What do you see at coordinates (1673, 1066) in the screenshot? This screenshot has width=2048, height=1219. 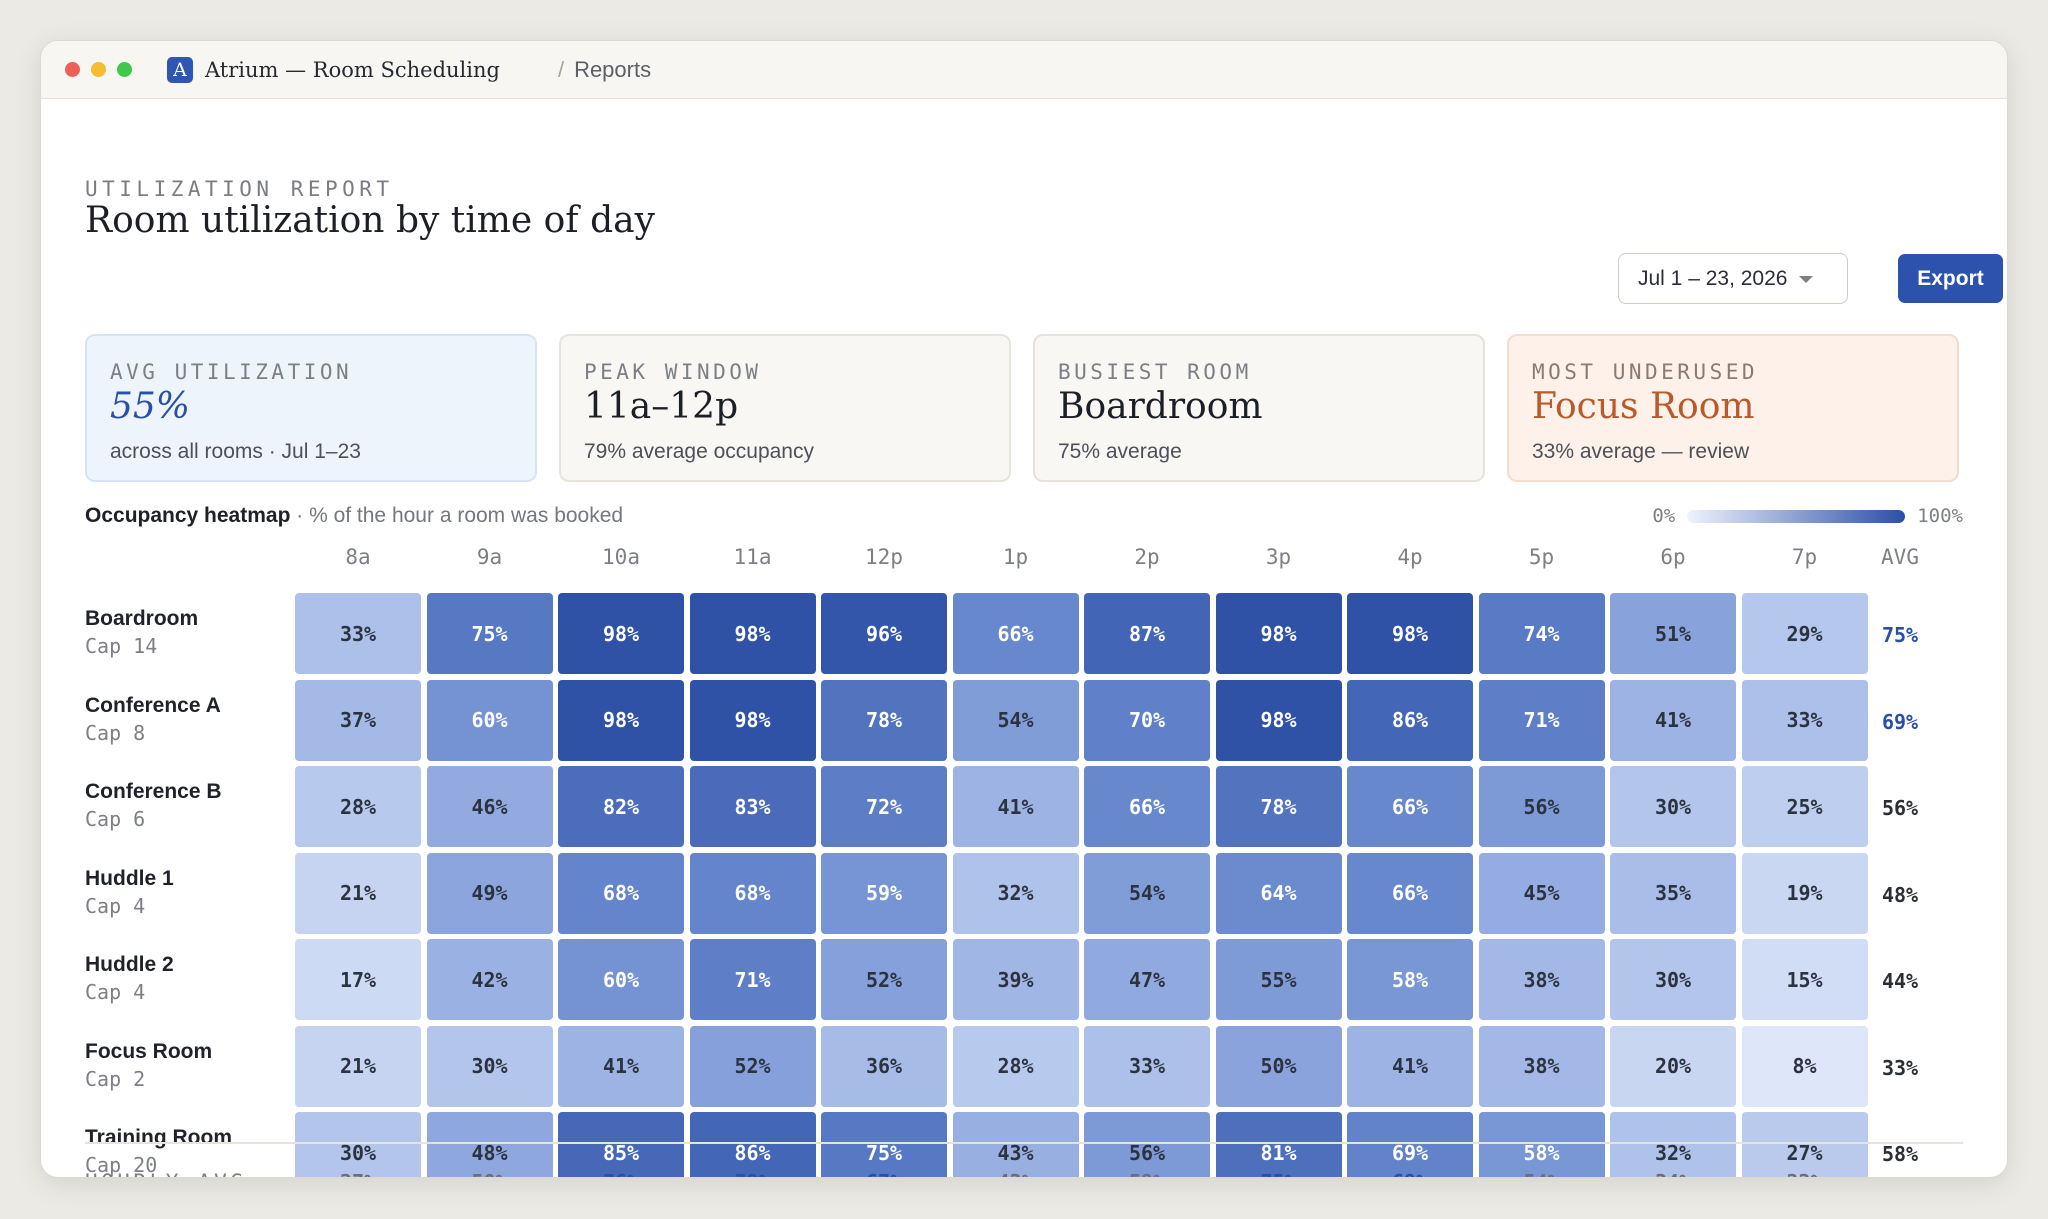 I see `heatmap-cell: 20%` at bounding box center [1673, 1066].